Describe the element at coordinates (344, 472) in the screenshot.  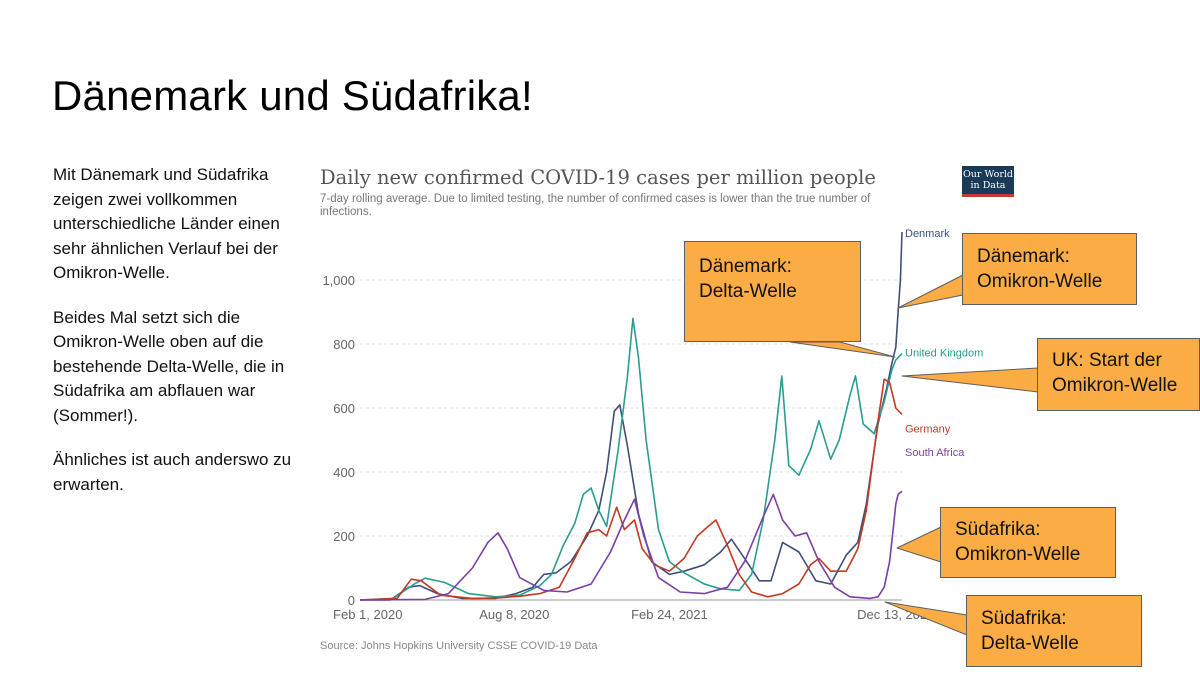
I see `y-tick-label: 400` at that location.